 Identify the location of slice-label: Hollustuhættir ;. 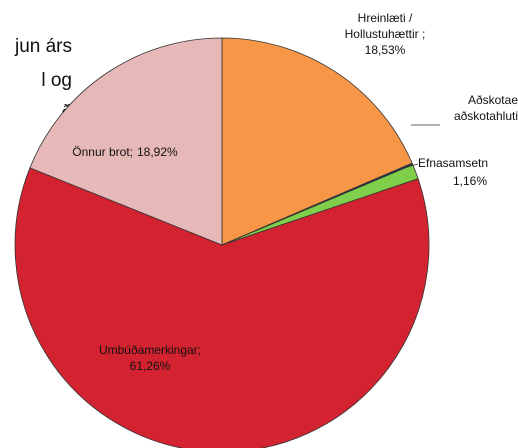
(385, 34).